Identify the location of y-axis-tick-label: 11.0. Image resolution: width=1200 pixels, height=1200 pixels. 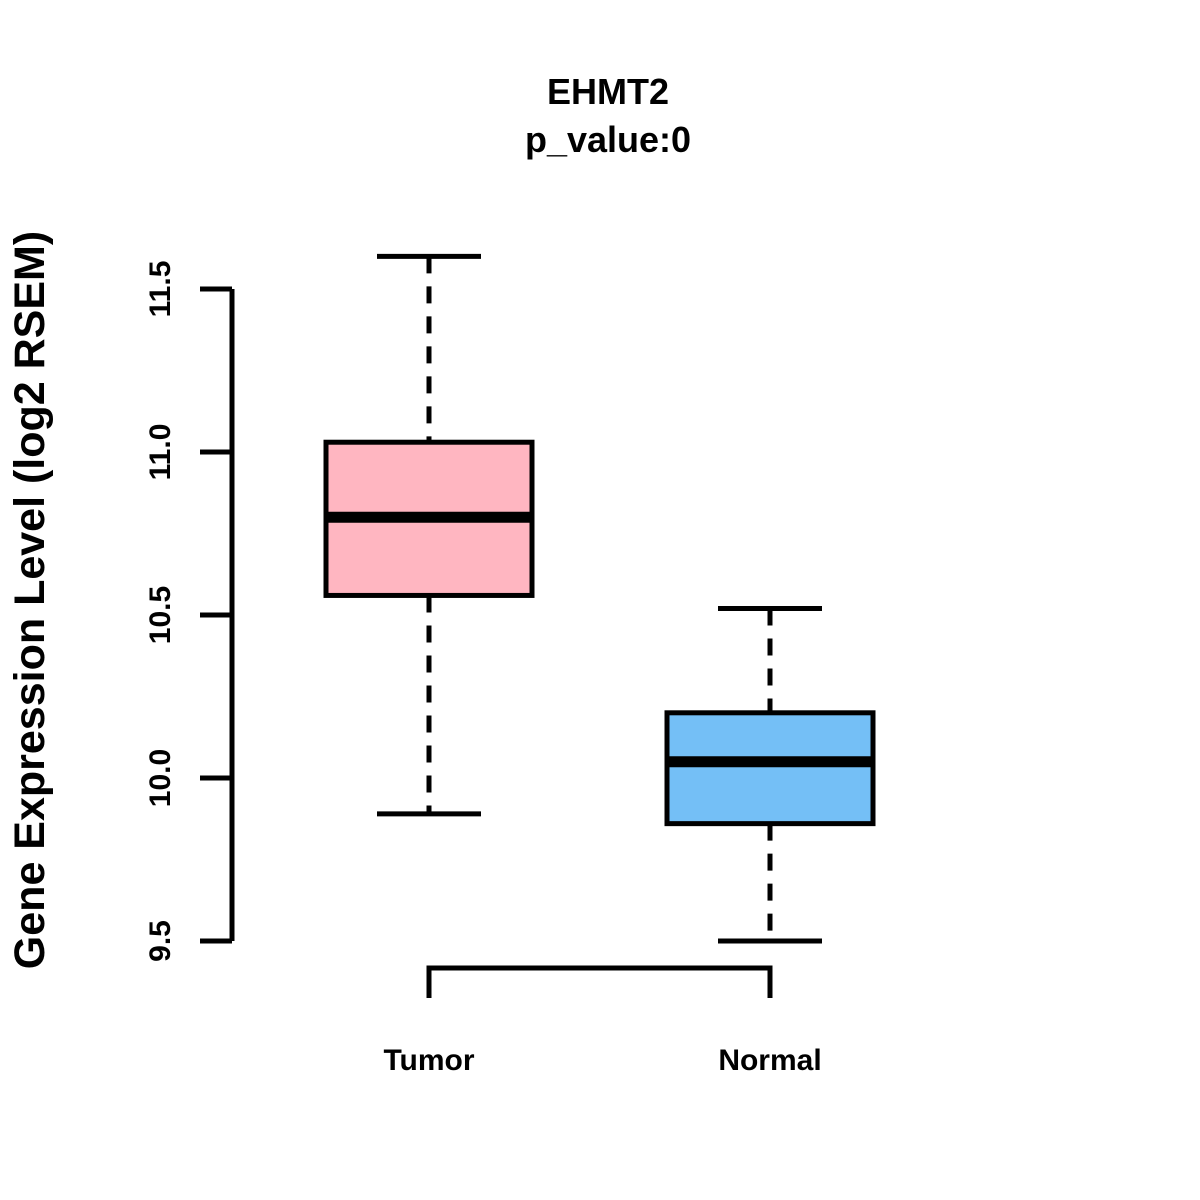
(160, 452).